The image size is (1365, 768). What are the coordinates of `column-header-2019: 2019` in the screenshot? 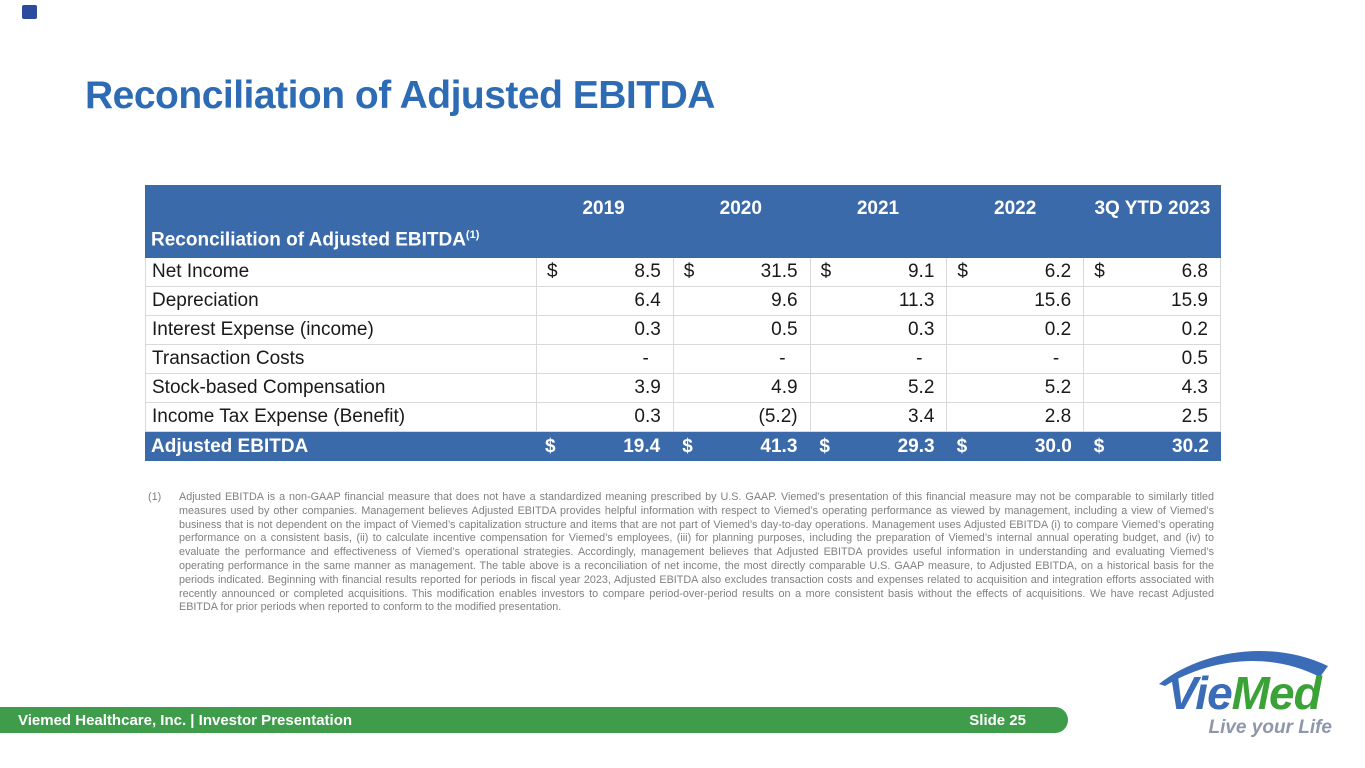 It's located at (603, 208).